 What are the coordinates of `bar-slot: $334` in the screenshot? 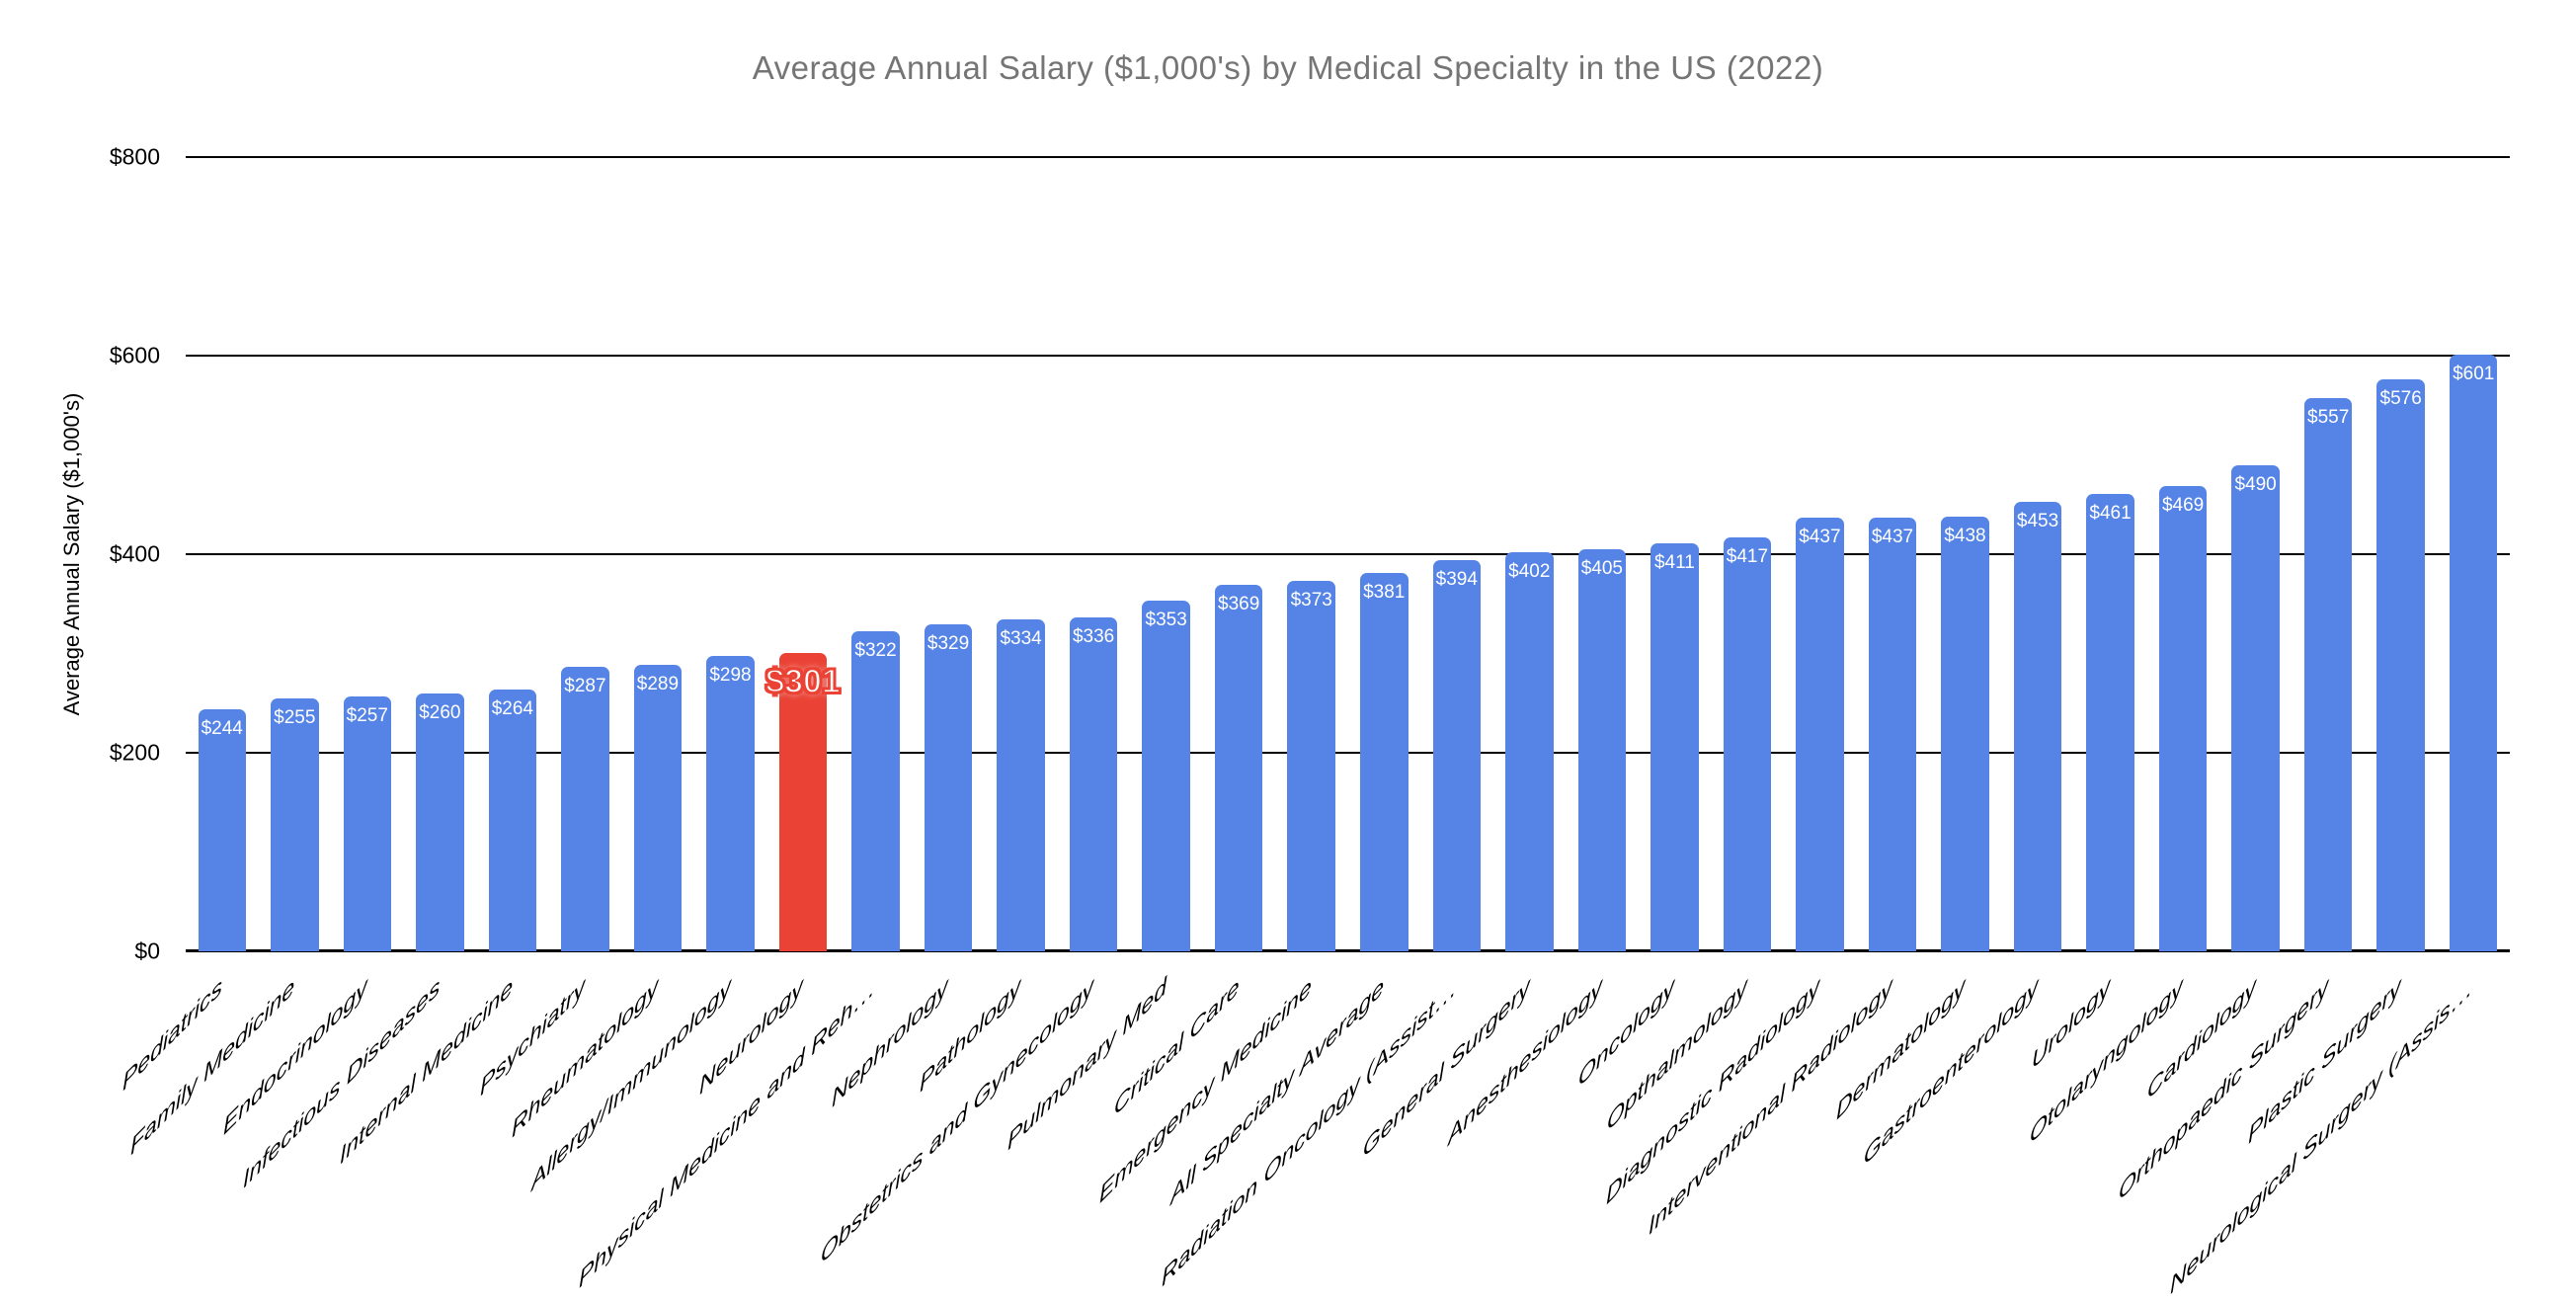 It's located at (1021, 554).